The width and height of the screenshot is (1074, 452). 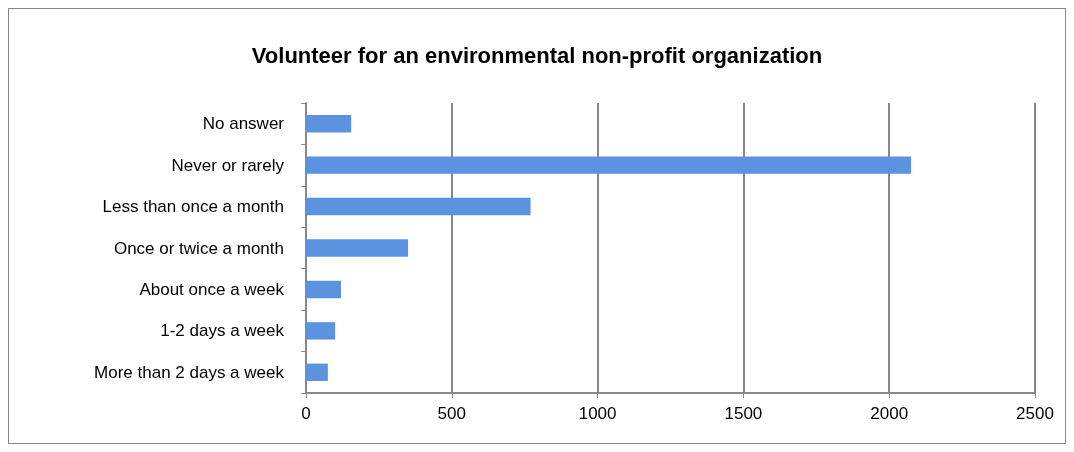 What do you see at coordinates (212, 289) in the screenshot?
I see `y-tick-label: About once a week` at bounding box center [212, 289].